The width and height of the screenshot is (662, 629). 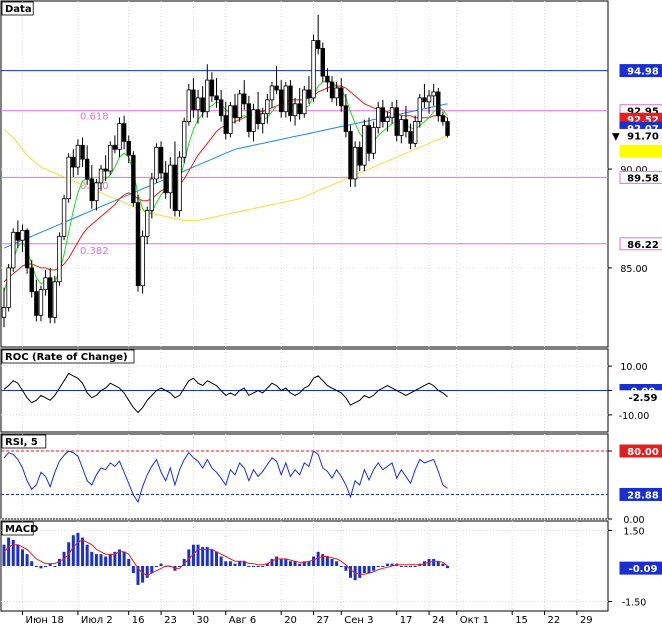 What do you see at coordinates (643, 152) in the screenshot?
I see `value-tag-label: 90.90` at bounding box center [643, 152].